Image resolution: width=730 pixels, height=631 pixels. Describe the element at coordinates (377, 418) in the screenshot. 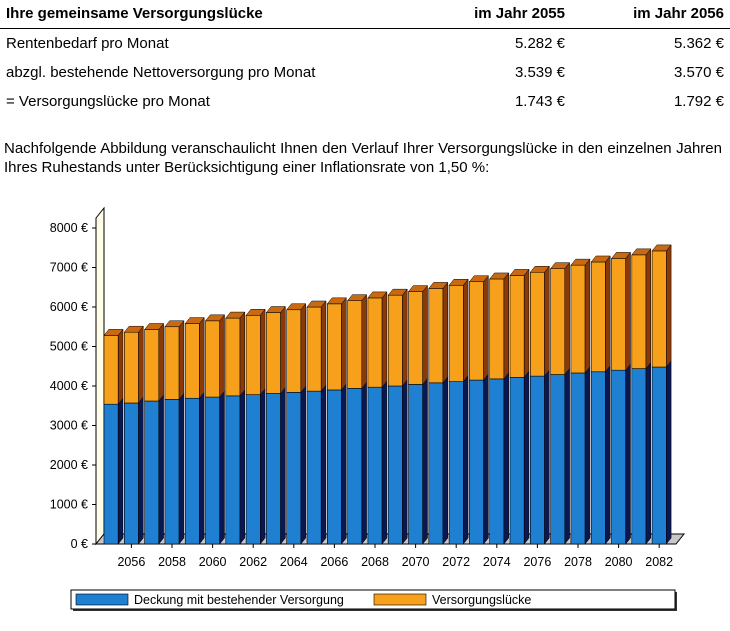

I see `bar-2068` at that location.